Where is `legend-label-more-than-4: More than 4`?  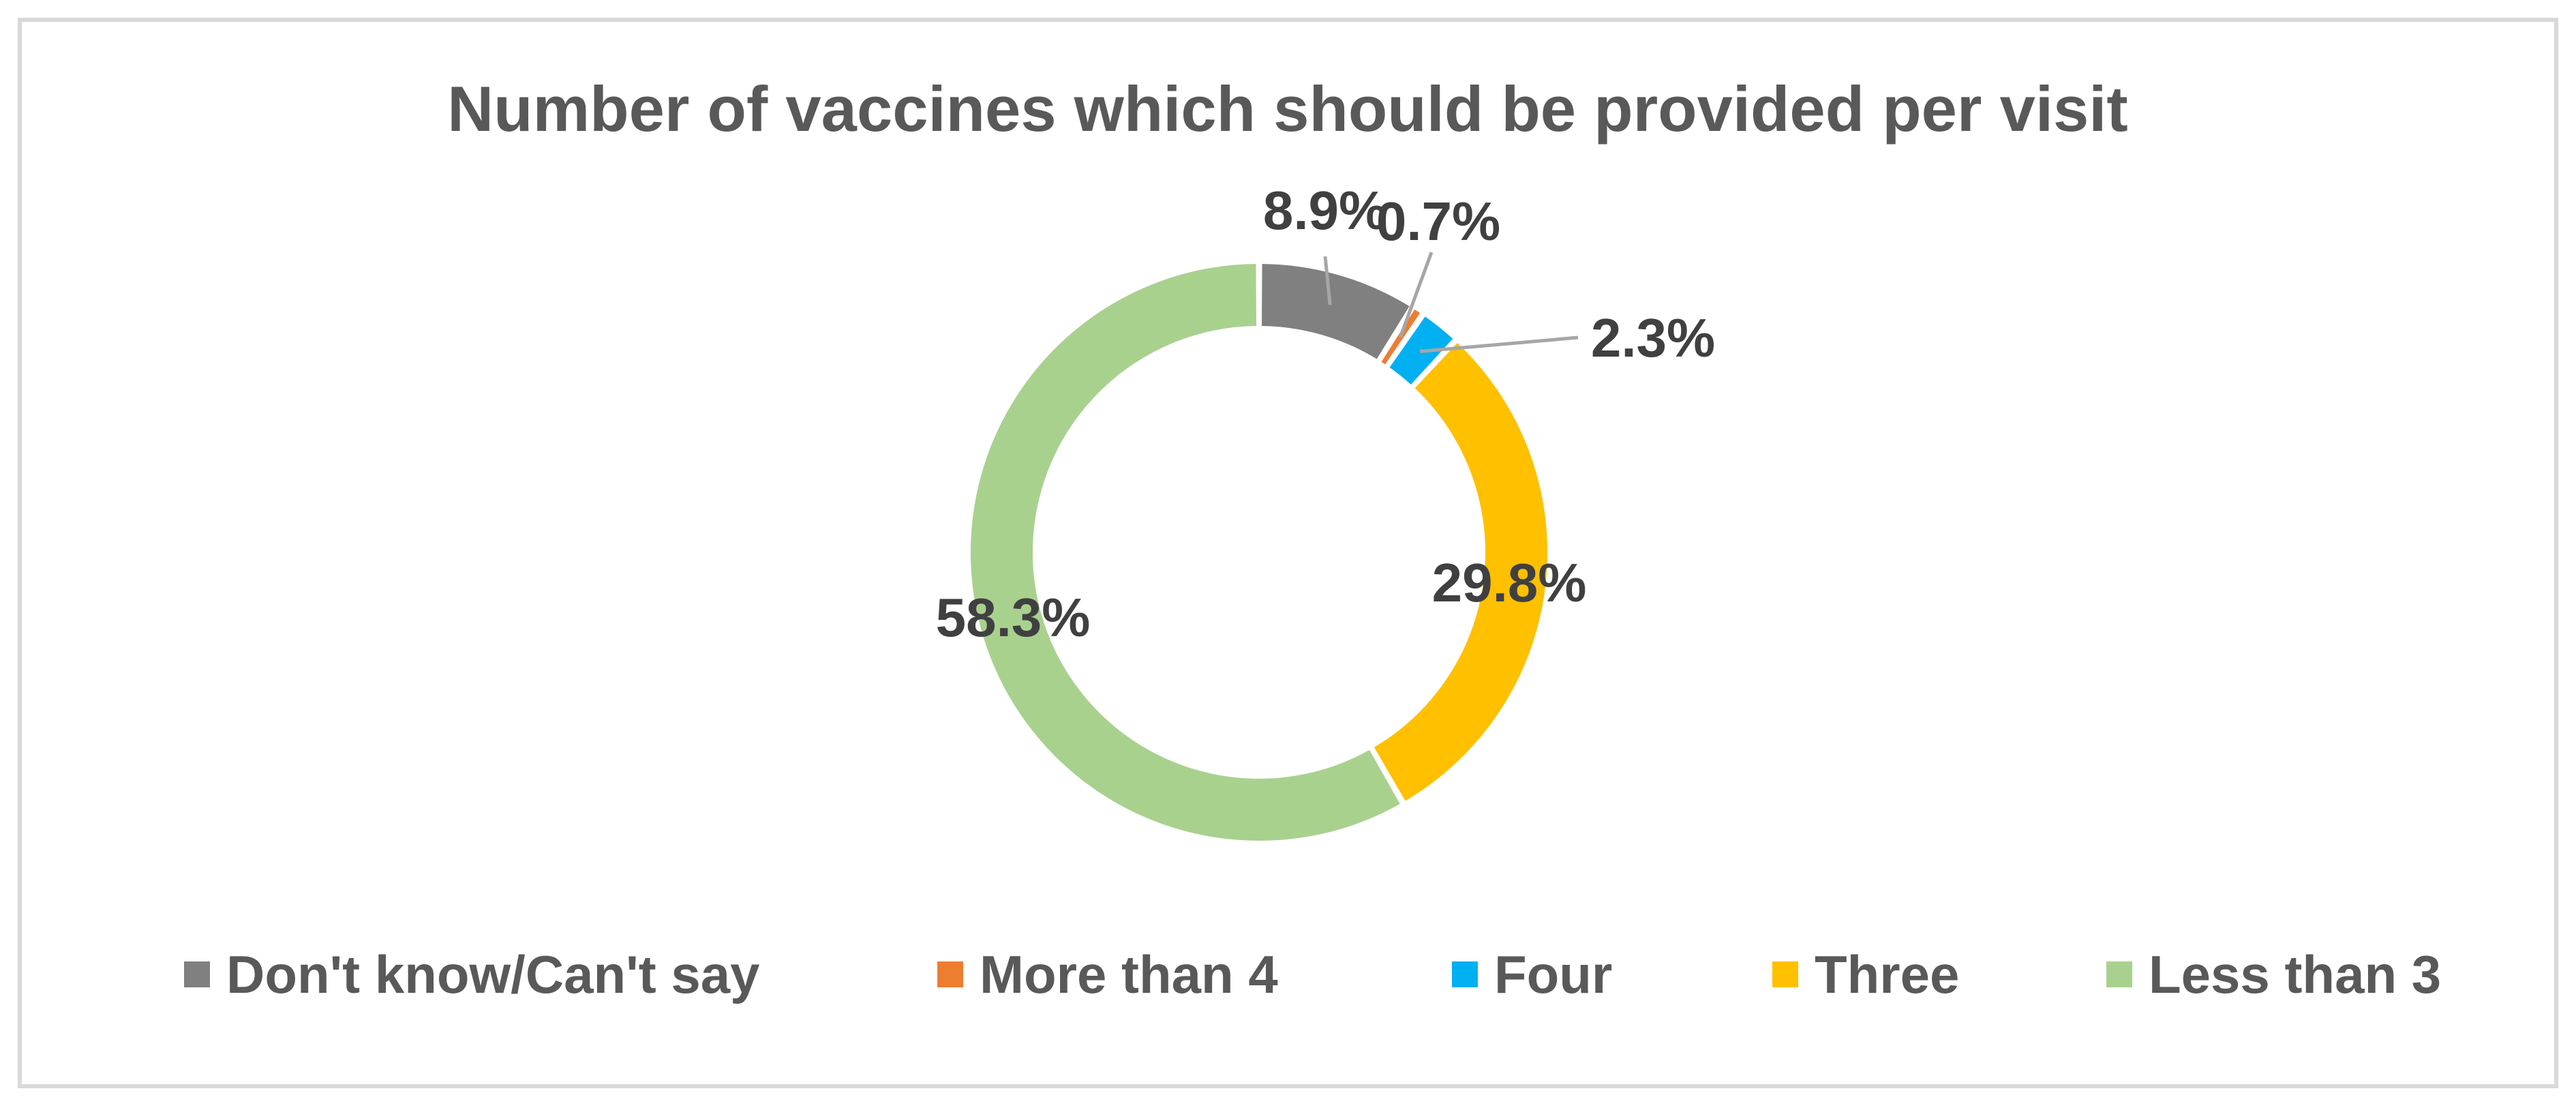 legend-label-more-than-4: More than 4 is located at coordinates (1129, 974).